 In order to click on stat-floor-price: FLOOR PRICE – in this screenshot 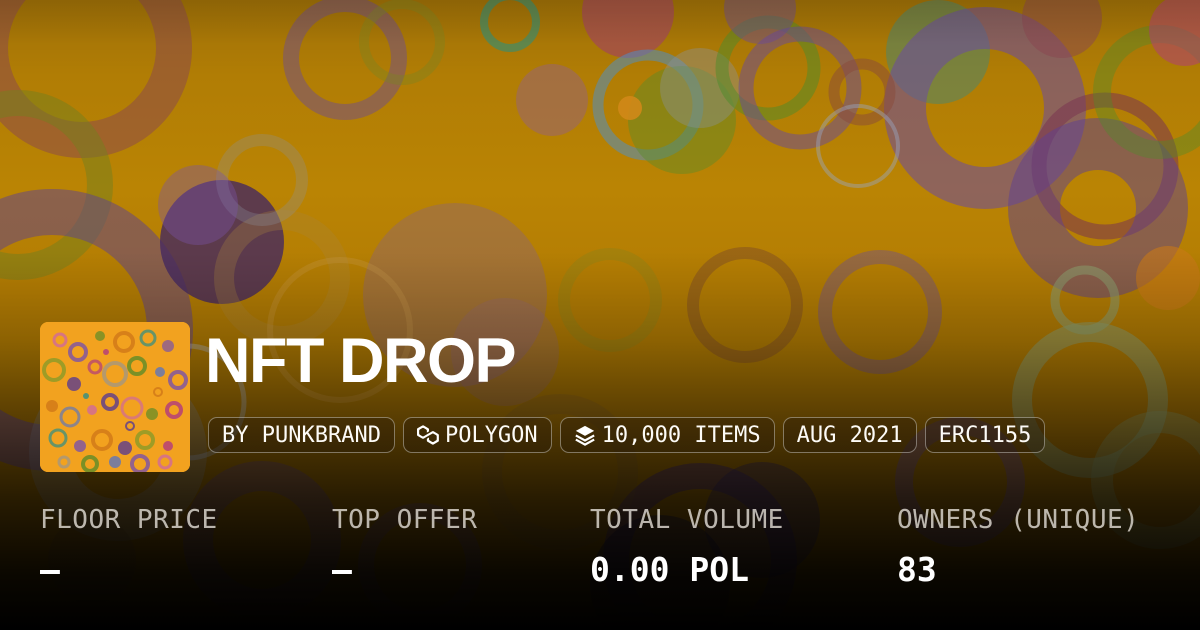, I will do `click(129, 547)`.